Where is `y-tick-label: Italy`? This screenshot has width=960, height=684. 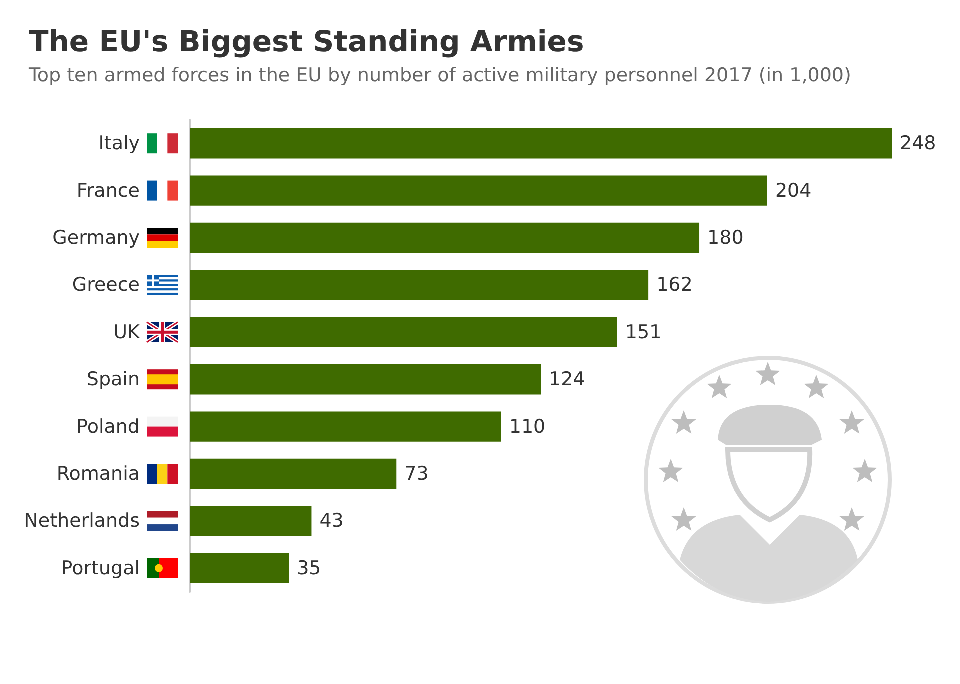
y-tick-label: Italy is located at coordinates (119, 143).